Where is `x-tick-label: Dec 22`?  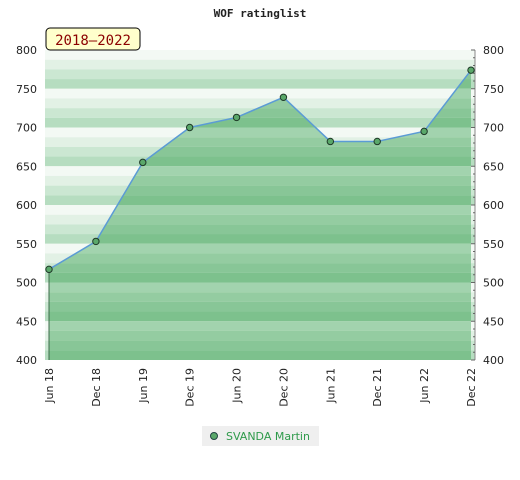
x-tick-label: Dec 22 is located at coordinates (471, 387).